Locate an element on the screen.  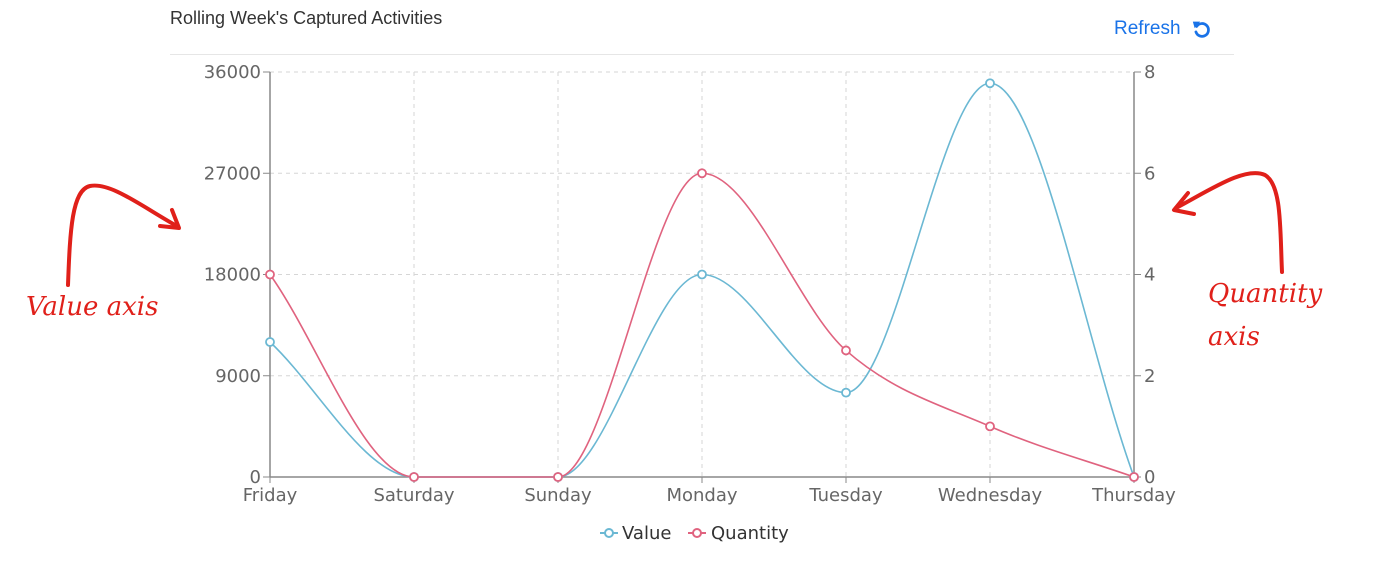
left-axis-tick-label: 27000 is located at coordinates (232, 173).